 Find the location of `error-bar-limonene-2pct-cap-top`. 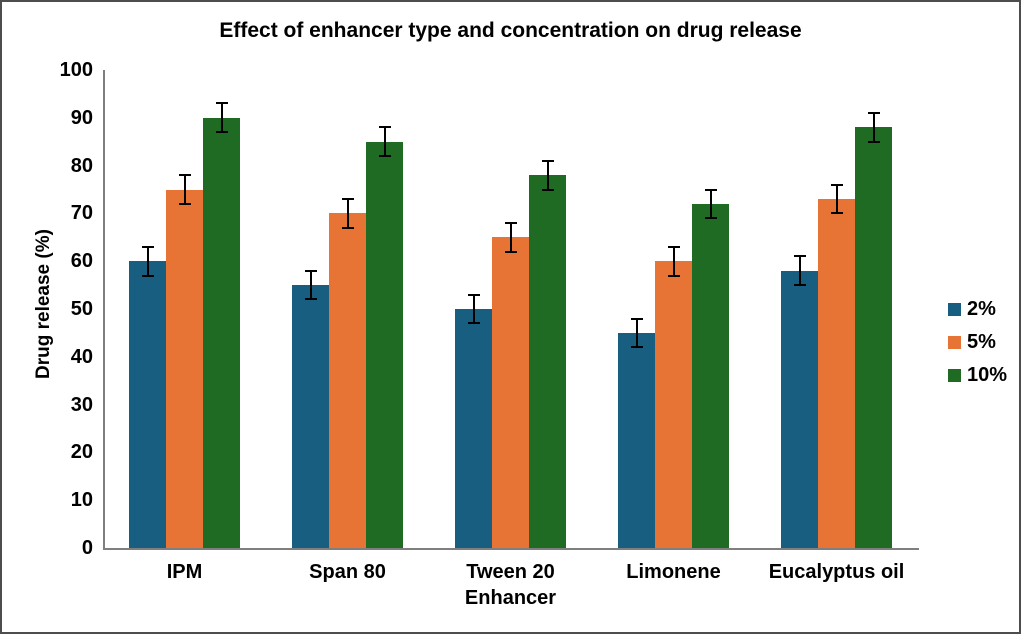

error-bar-limonene-2pct-cap-top is located at coordinates (636, 318).